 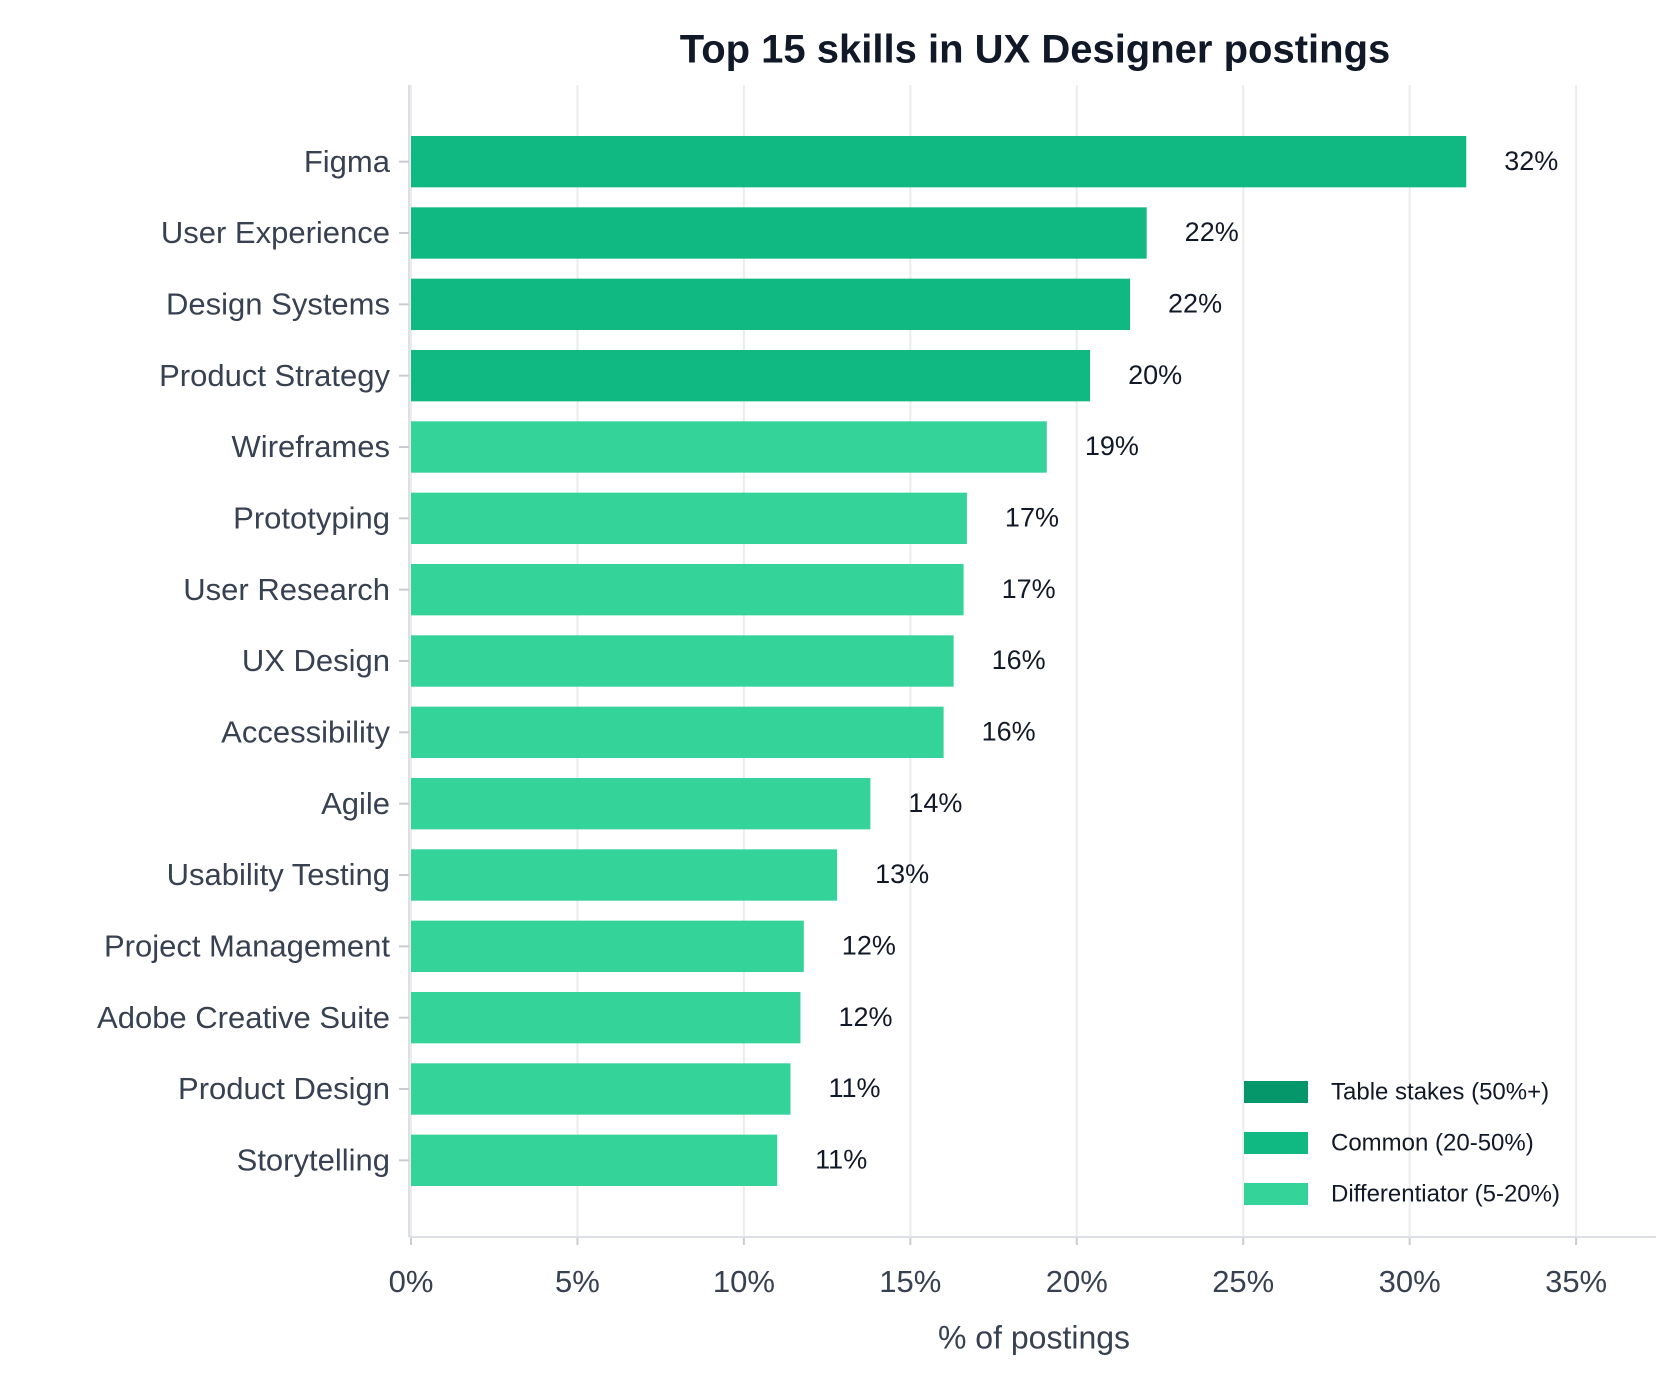 What do you see at coordinates (1035, 50) in the screenshot?
I see `chart-title: Top 15 skills in UX Designer postings` at bounding box center [1035, 50].